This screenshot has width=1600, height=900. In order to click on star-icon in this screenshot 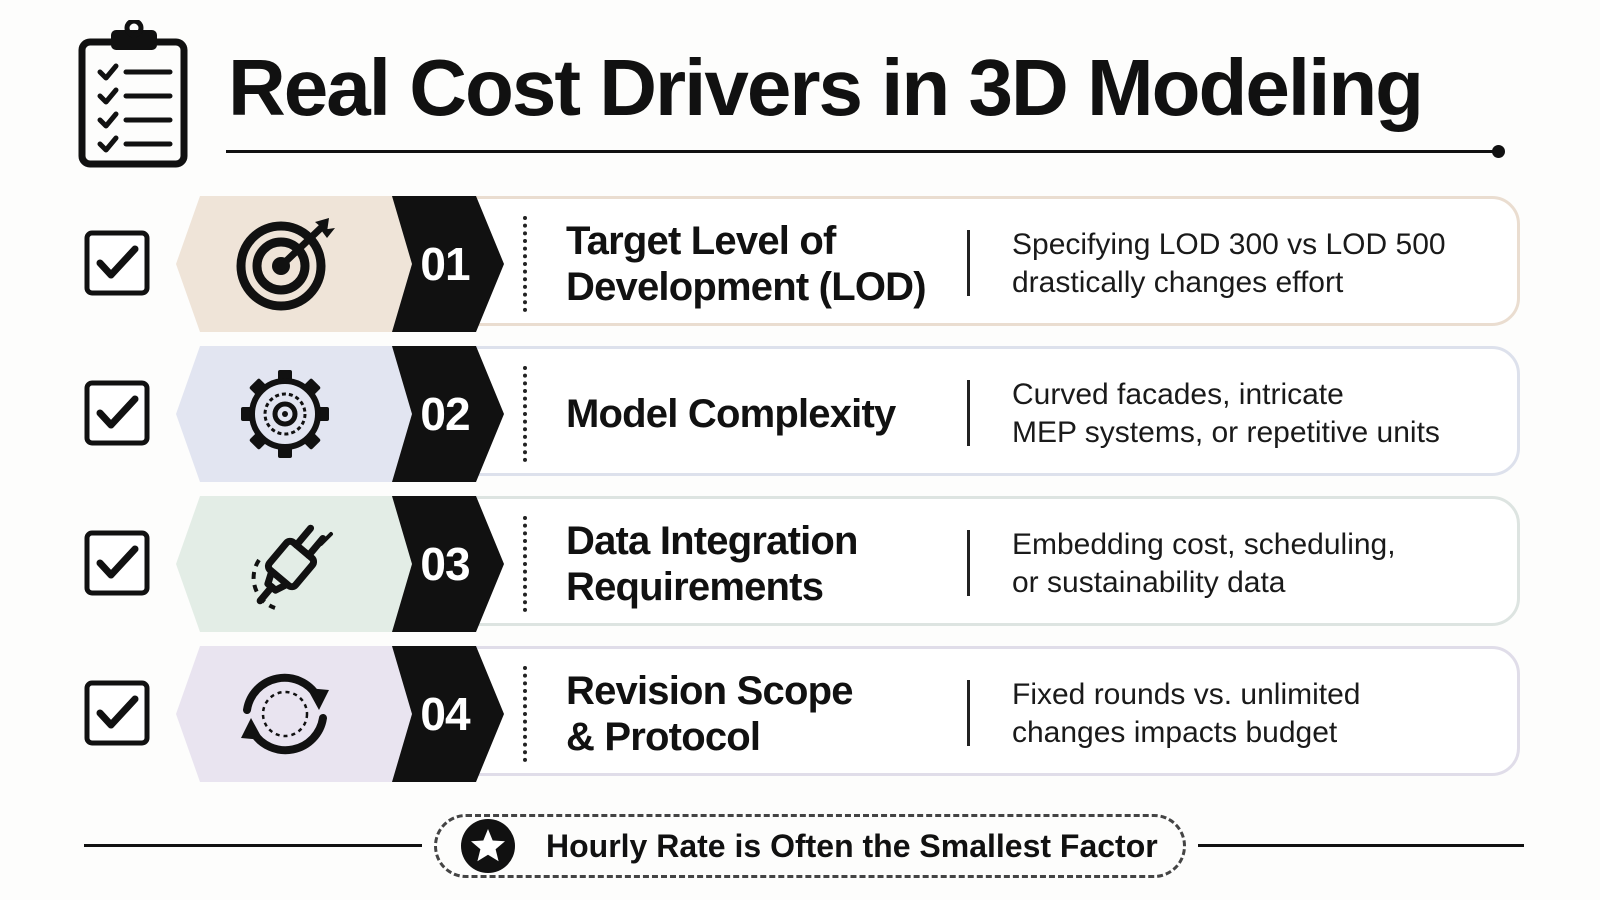, I will do `click(488, 846)`.